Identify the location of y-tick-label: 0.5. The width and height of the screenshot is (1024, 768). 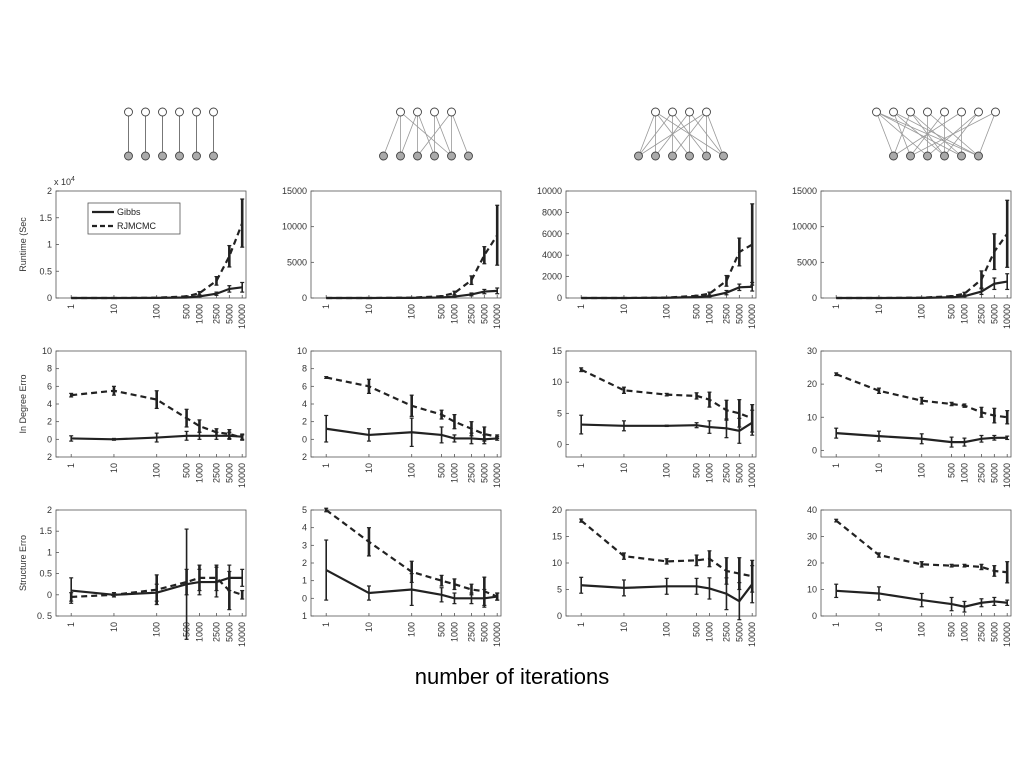
(45, 271).